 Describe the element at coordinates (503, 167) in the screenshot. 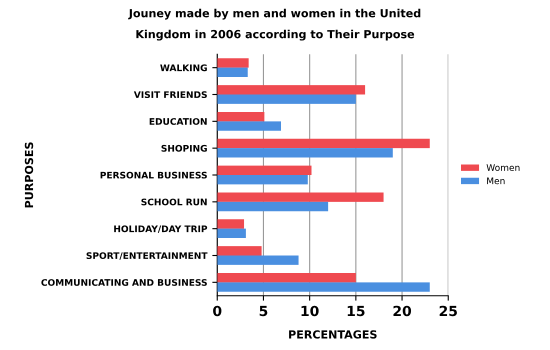

I see `legend-label: Women` at that location.